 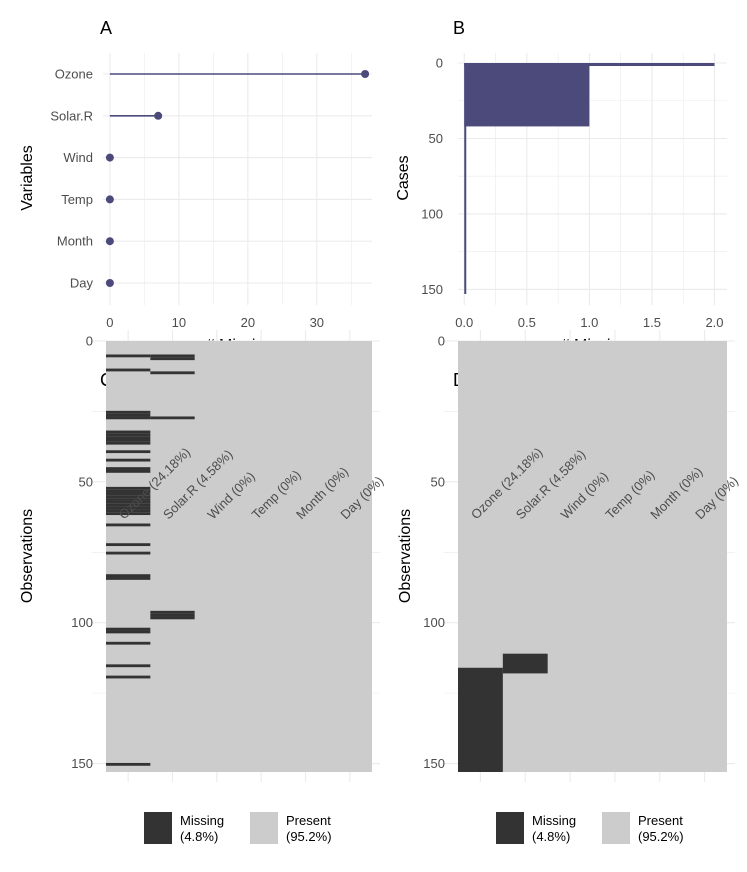 I want to click on panel-letter-a: A, so click(x=106, y=28).